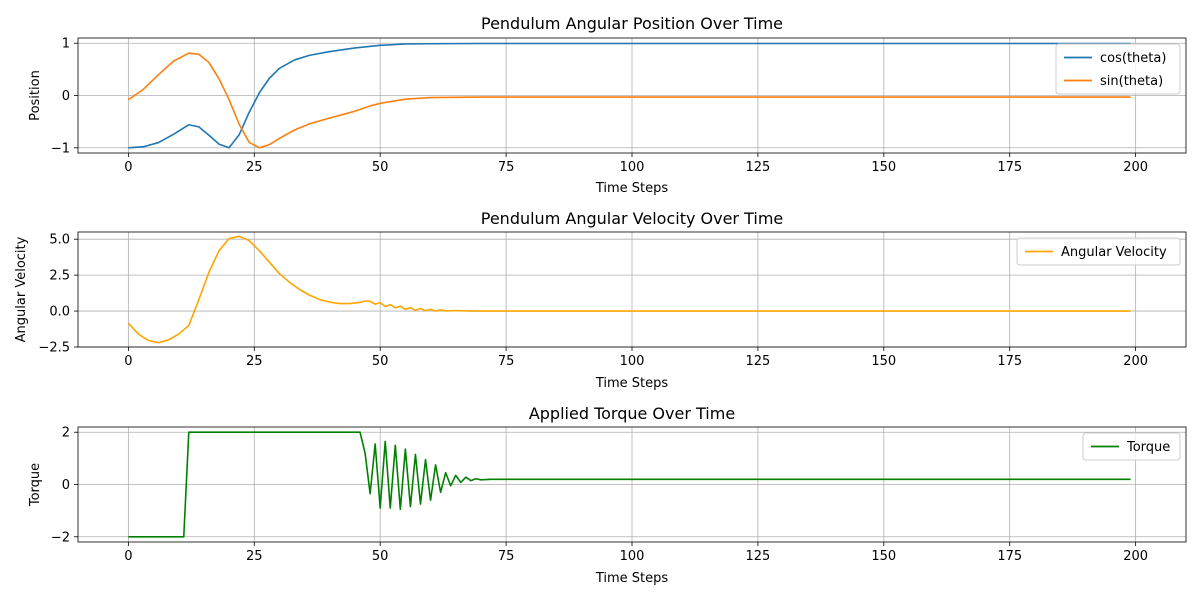 This screenshot has height=600, width=1200. Describe the element at coordinates (66, 433) in the screenshot. I see `y-tick-label: 2` at that location.